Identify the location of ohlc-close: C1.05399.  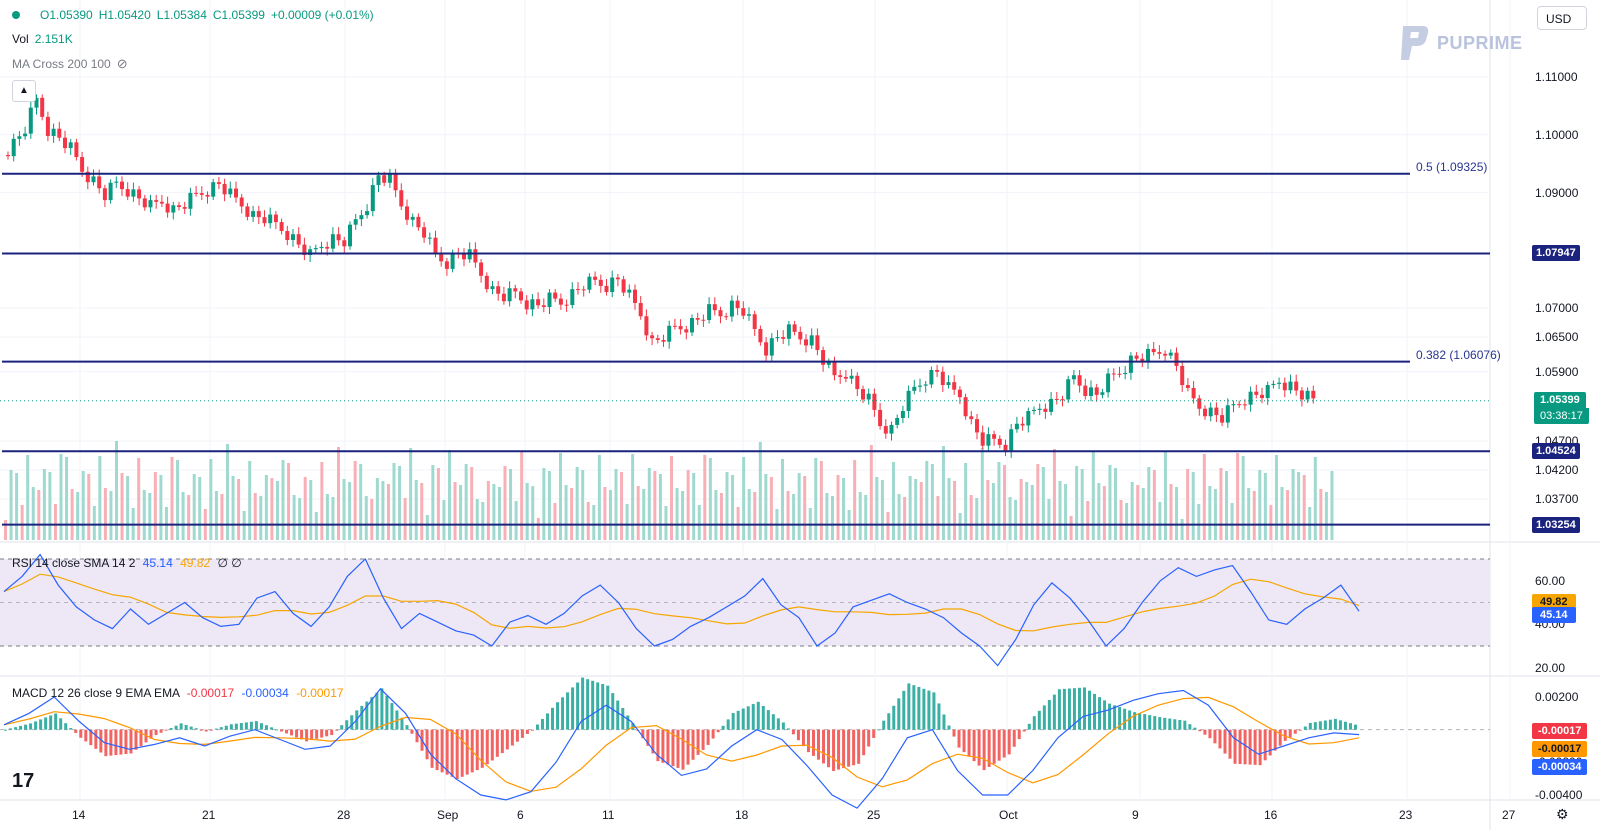
(238, 15).